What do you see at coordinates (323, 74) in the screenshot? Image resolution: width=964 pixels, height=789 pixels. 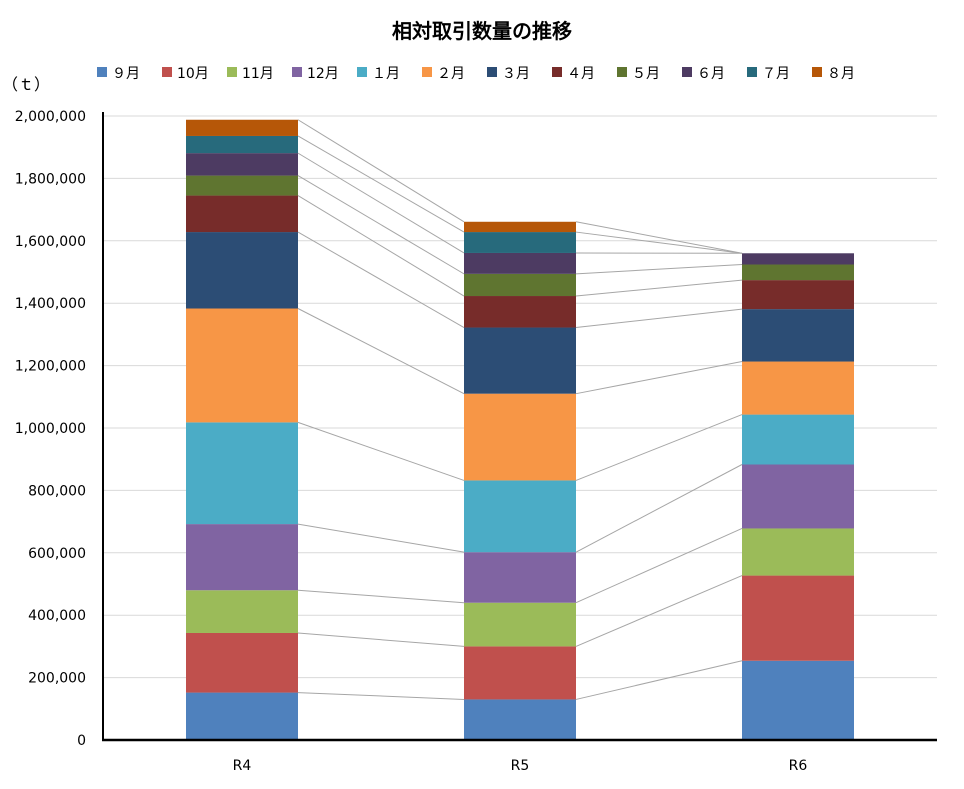 I see `legend-label: 12月` at bounding box center [323, 74].